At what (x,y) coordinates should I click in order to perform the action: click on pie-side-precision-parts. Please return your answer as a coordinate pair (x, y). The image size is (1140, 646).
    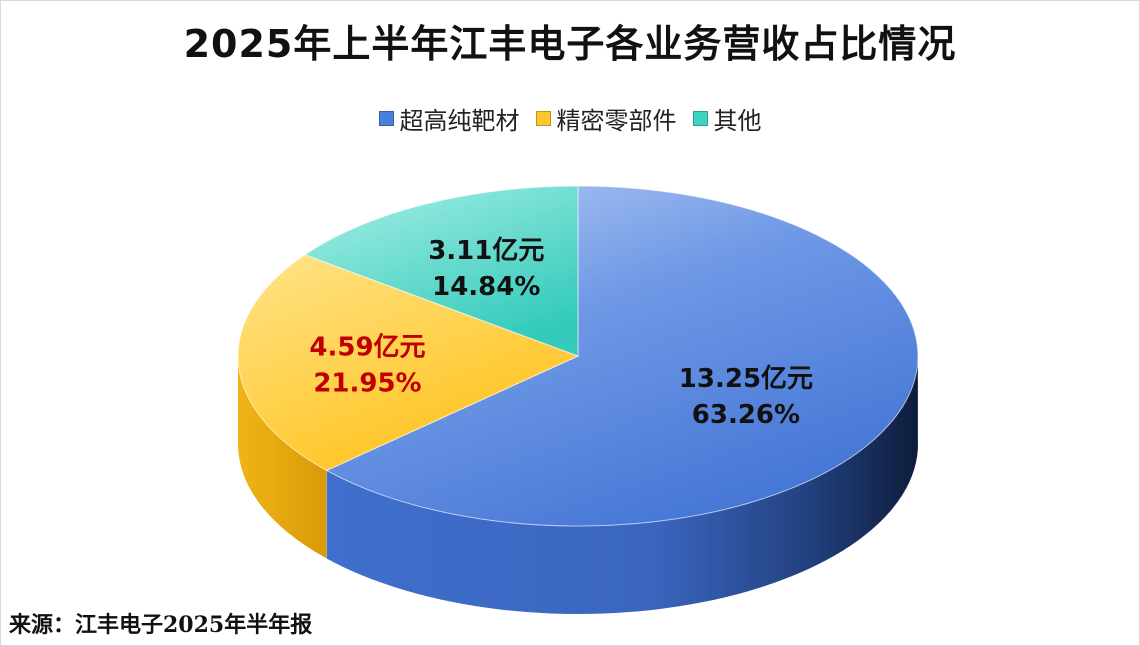
    Looking at the image, I should click on (282, 457).